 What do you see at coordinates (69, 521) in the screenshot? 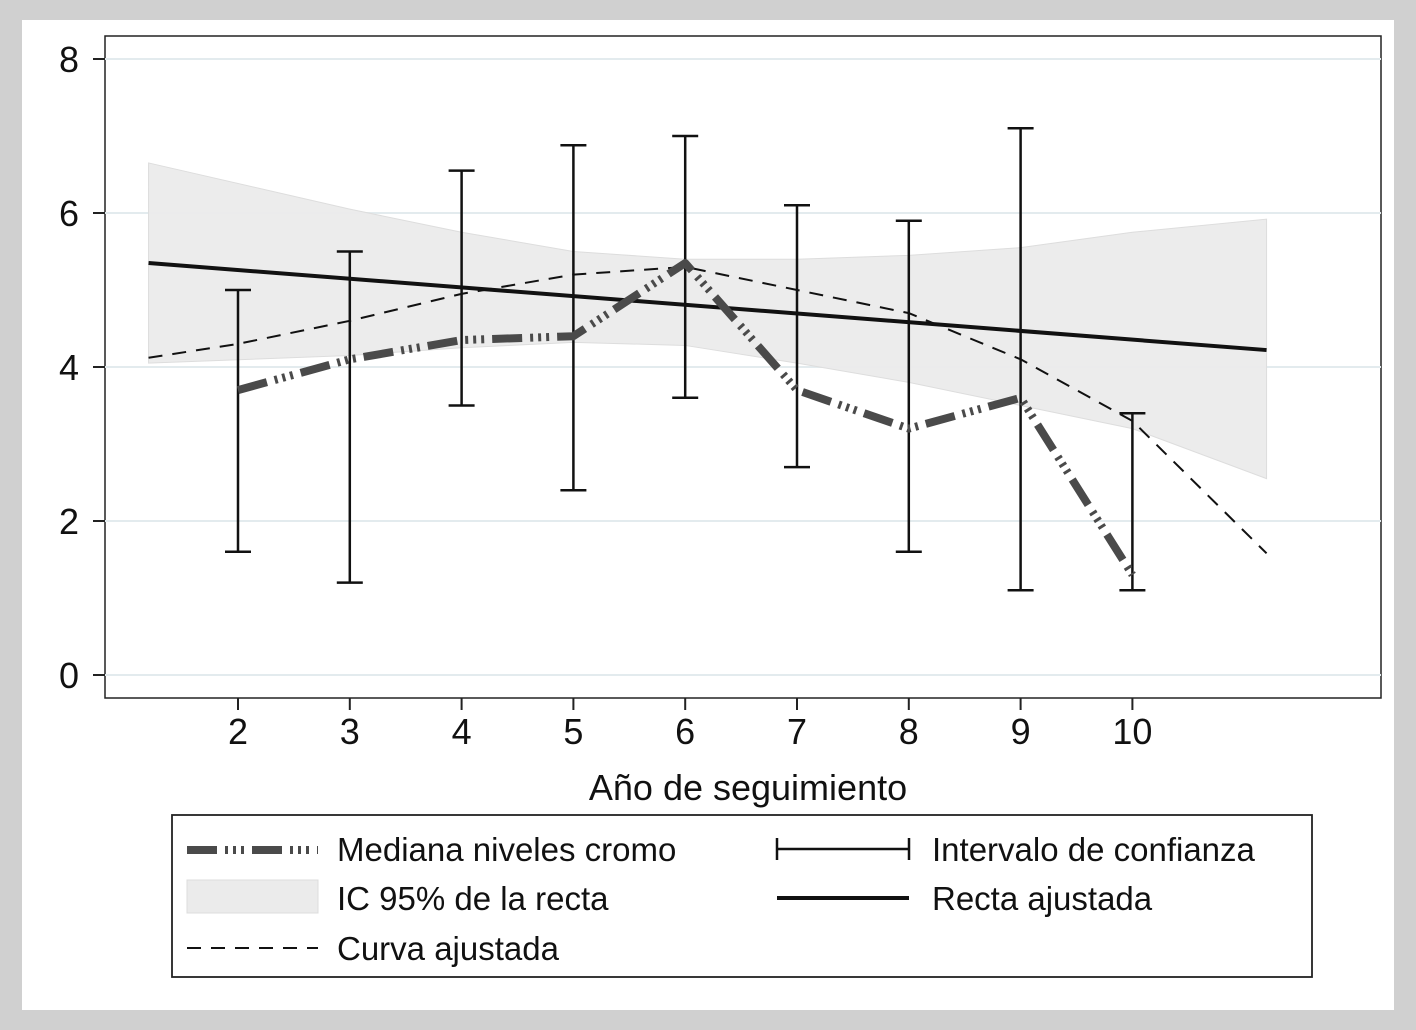
I see `y-tick-label: 2` at bounding box center [69, 521].